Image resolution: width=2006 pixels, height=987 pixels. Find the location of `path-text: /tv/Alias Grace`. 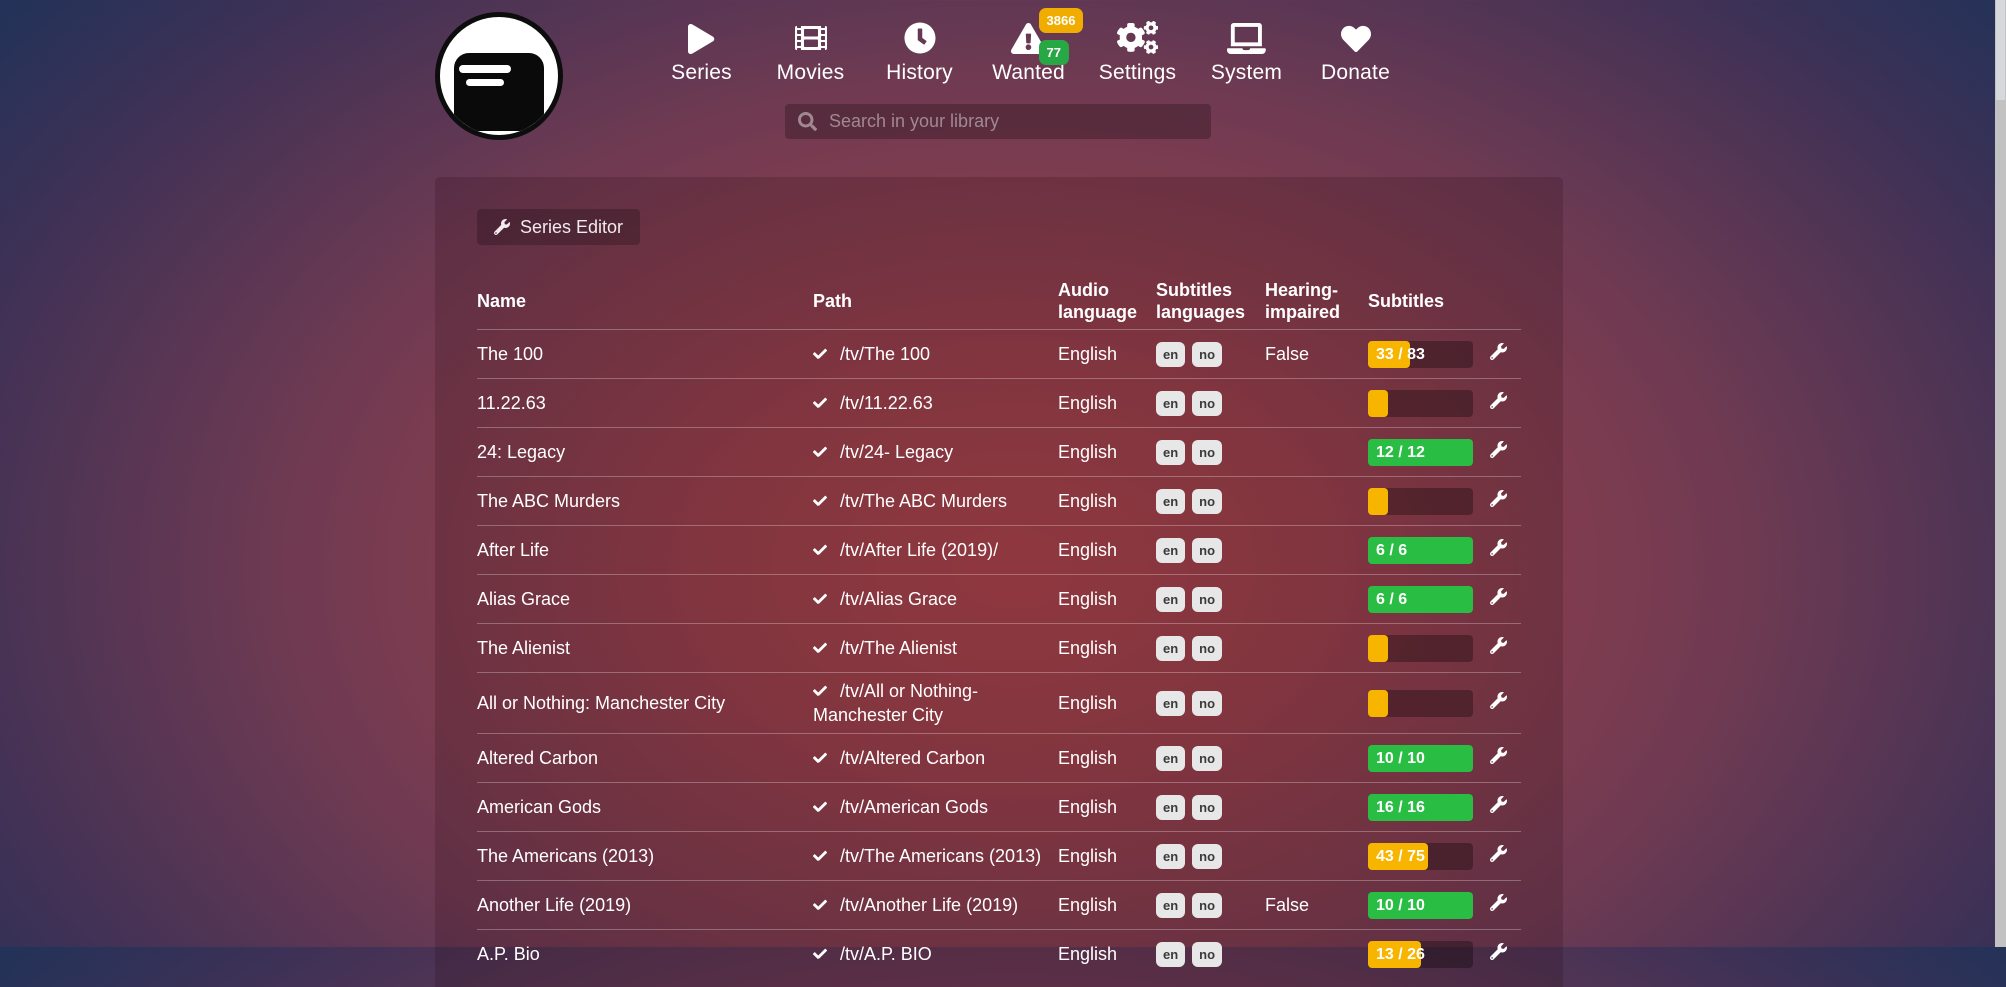

path-text: /tv/Alias Grace is located at coordinates (896, 599).